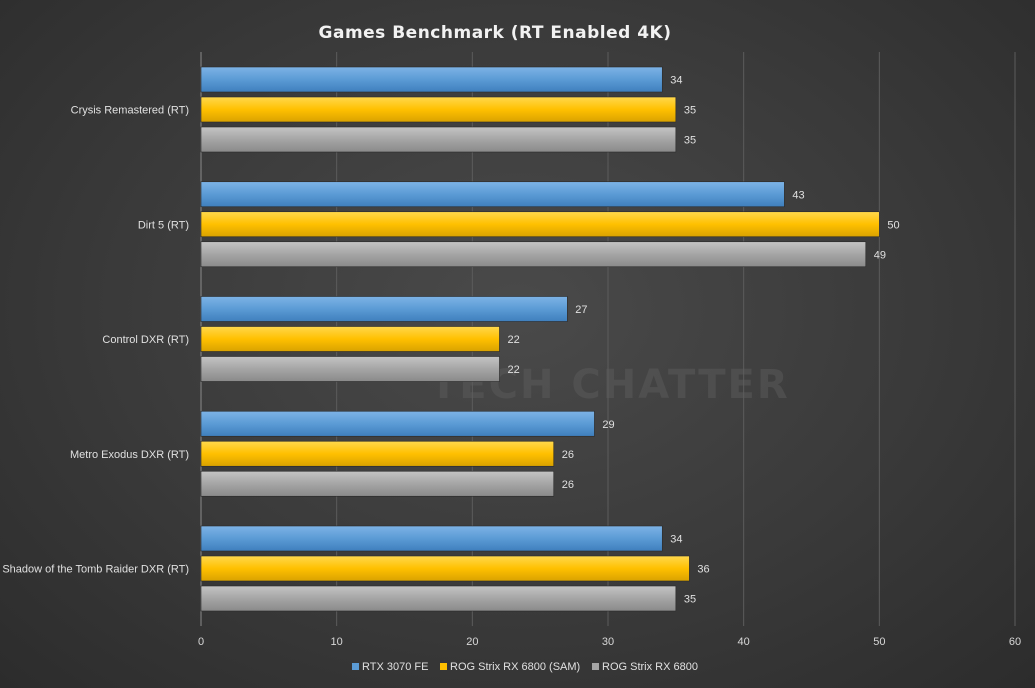  Describe the element at coordinates (395, 667) in the screenshot. I see `legend-label: RTX 3070 FE` at that location.